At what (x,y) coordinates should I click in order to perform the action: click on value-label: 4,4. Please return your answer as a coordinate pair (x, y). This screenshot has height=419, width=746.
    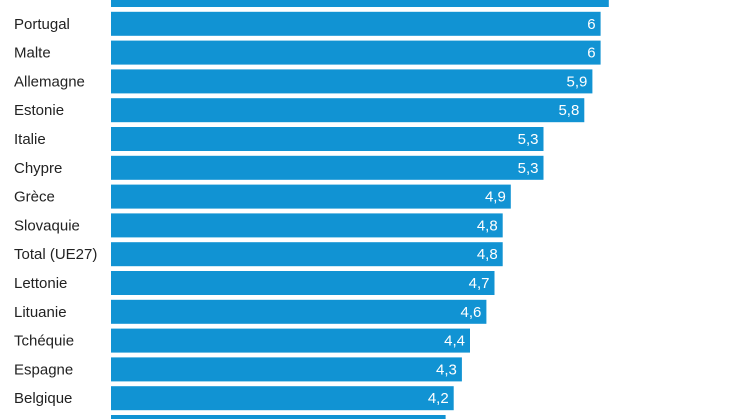
    Looking at the image, I should click on (454, 341).